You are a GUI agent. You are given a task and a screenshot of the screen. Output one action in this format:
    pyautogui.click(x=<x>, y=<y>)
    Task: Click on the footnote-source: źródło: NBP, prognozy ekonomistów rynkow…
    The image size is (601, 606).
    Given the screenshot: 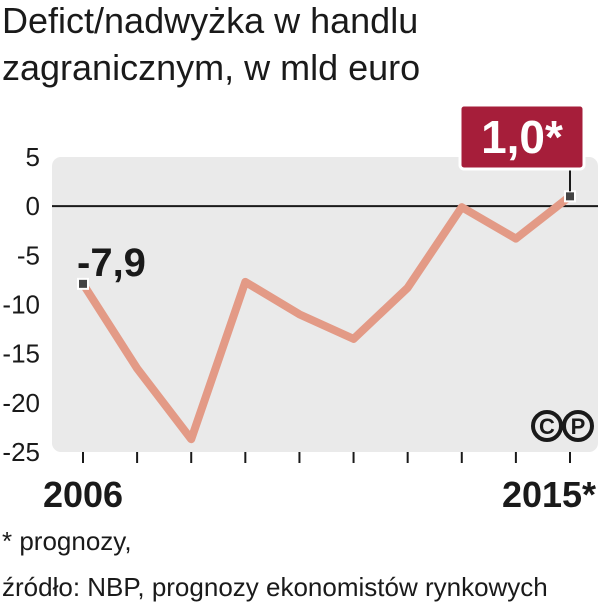 What is the action you would take?
    pyautogui.click(x=275, y=587)
    